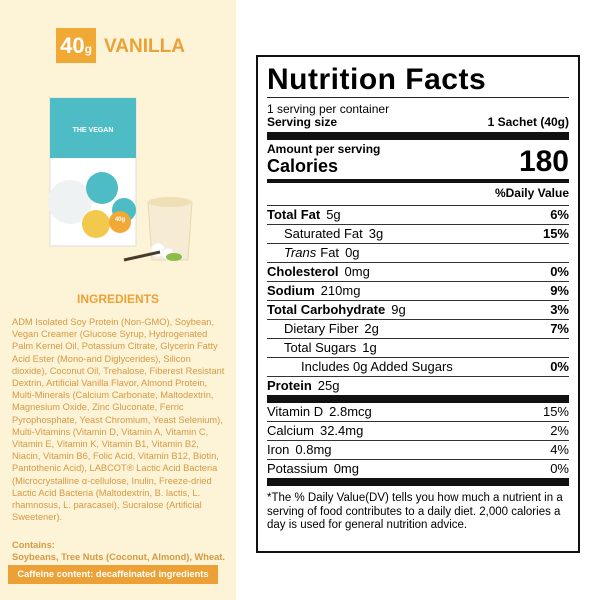  Describe the element at coordinates (418, 412) in the screenshot. I see `nutrient-row: Vitamin D 2.8mcg 15%` at that location.